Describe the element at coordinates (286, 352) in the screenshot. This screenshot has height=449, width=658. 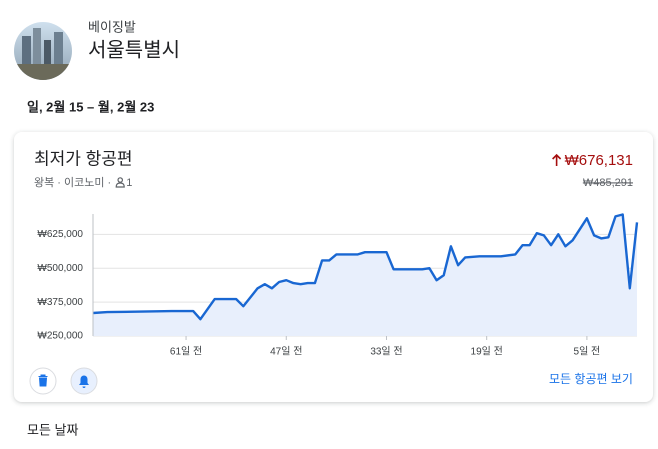
I see `x-tick-label: 47일 전` at that location.